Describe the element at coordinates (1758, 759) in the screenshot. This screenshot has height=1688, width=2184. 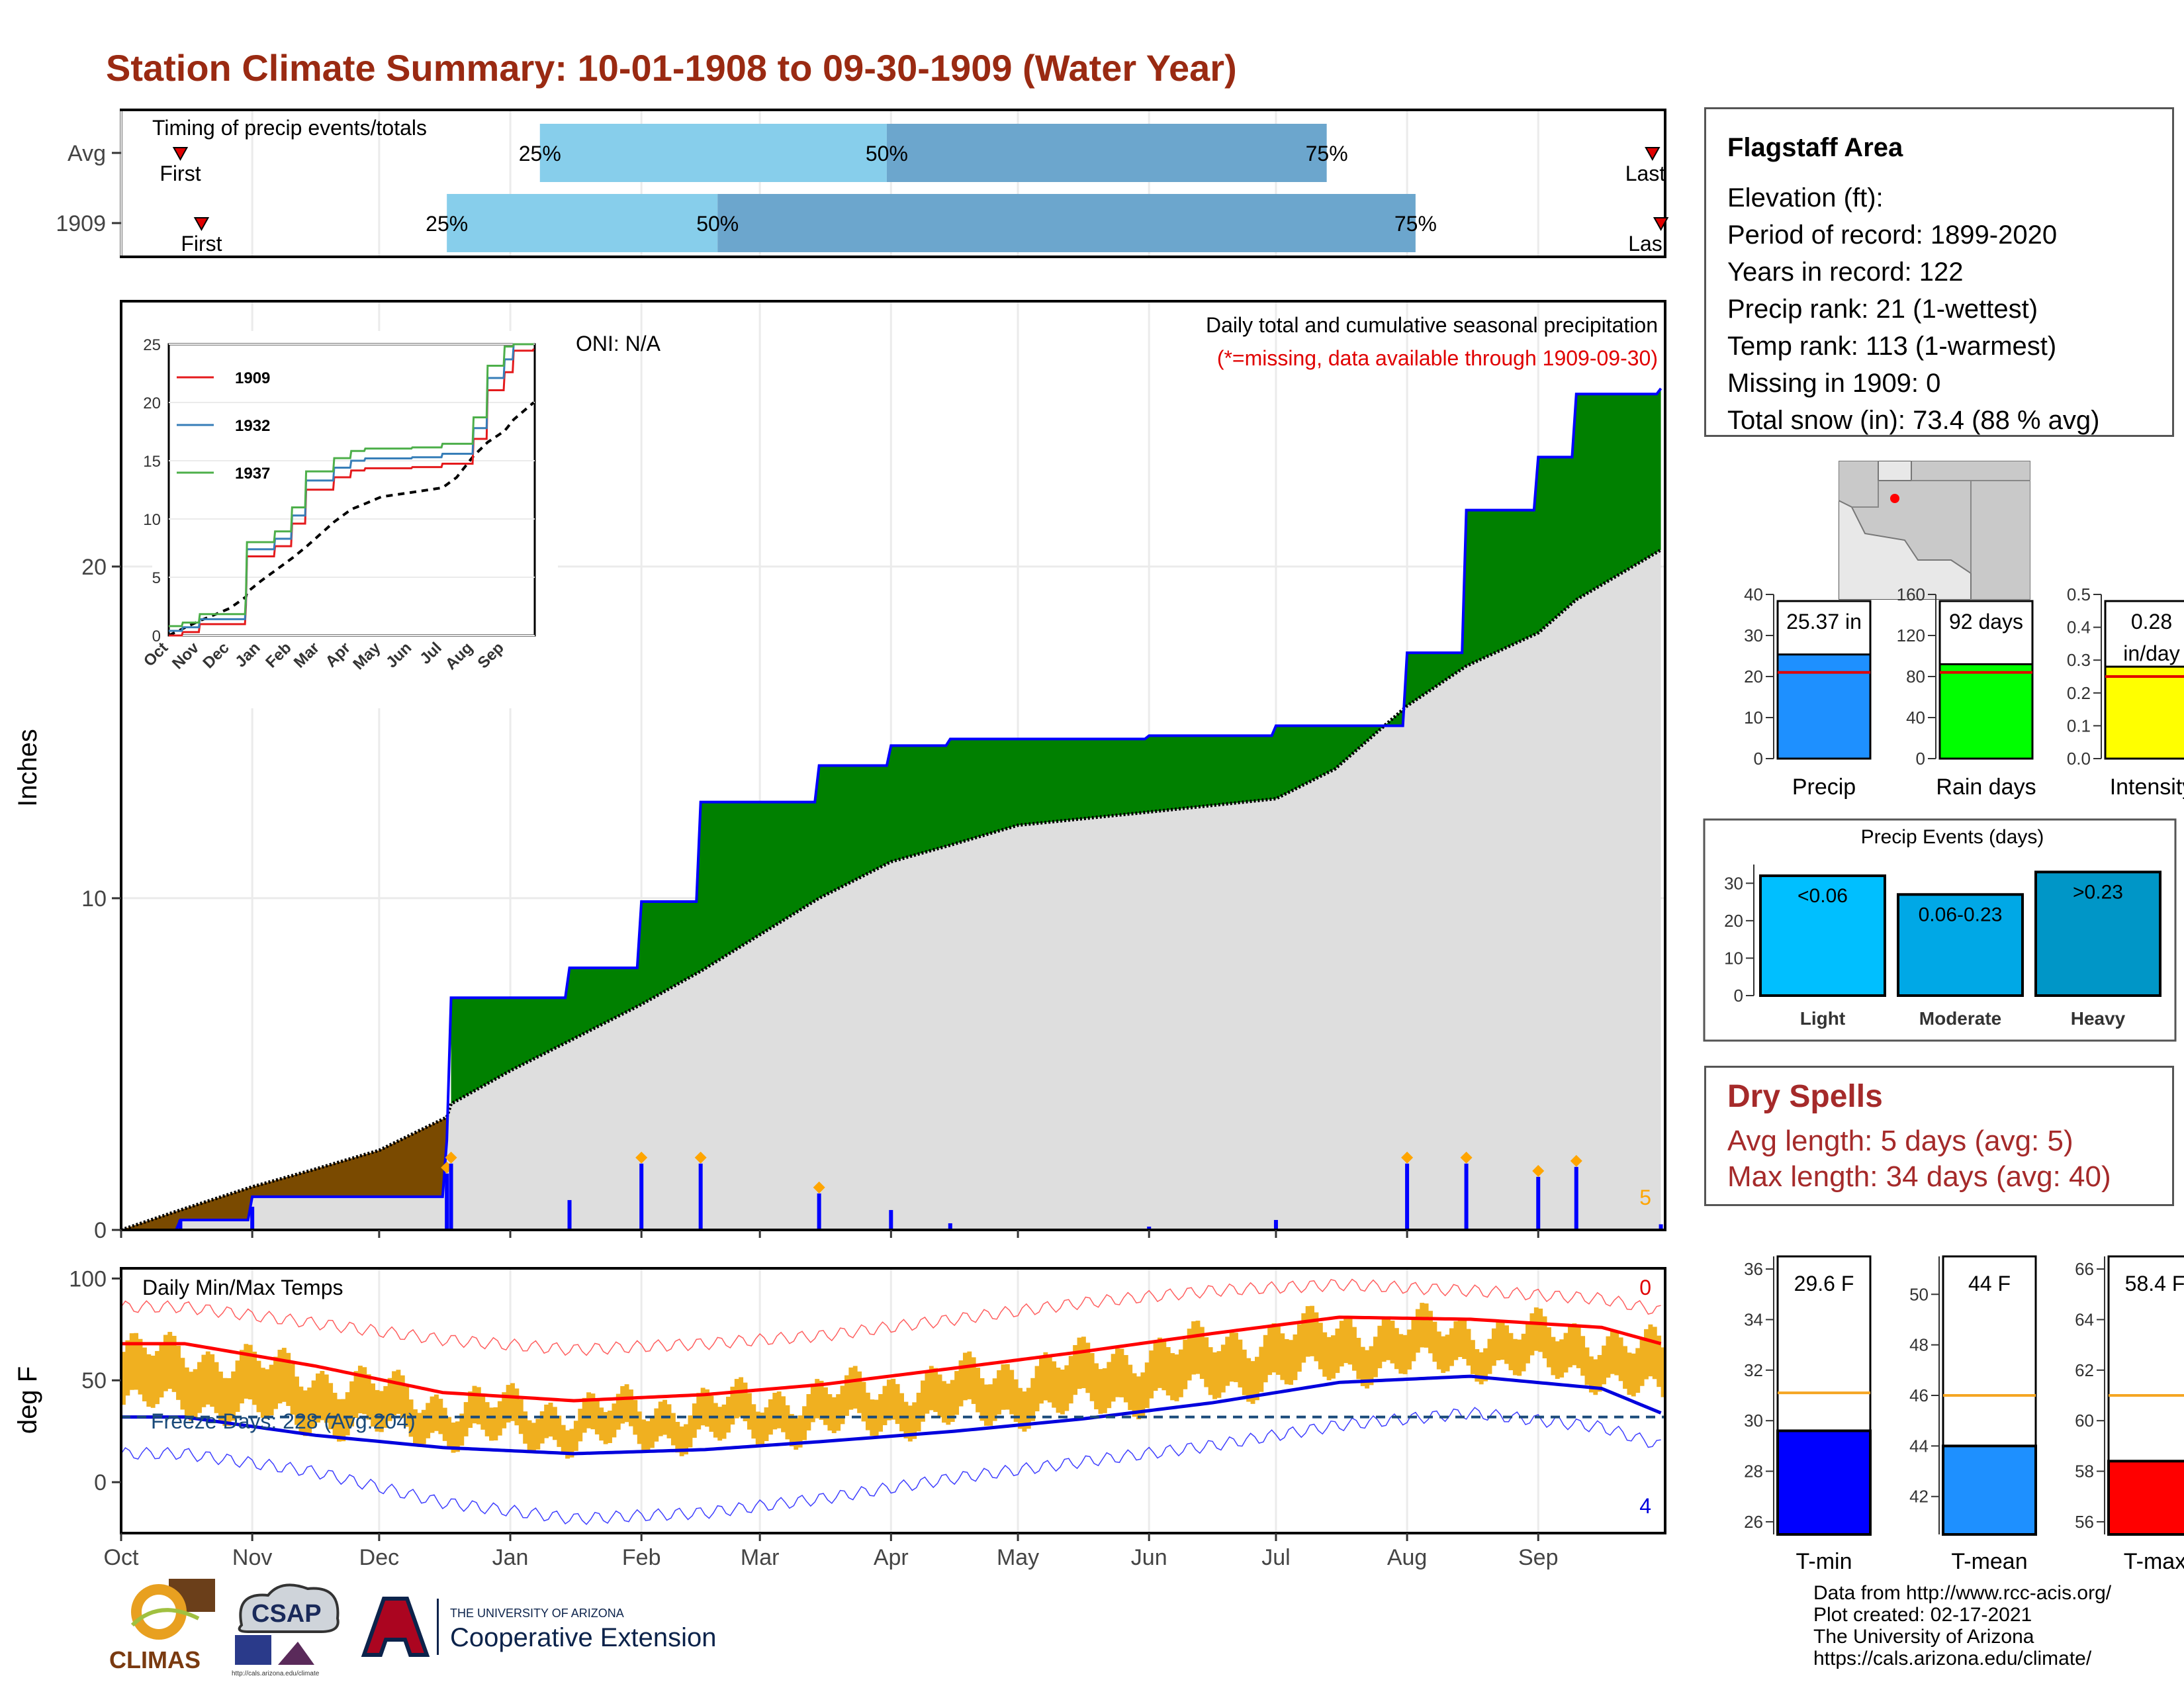
I see `summary-tick-label: 0` at that location.